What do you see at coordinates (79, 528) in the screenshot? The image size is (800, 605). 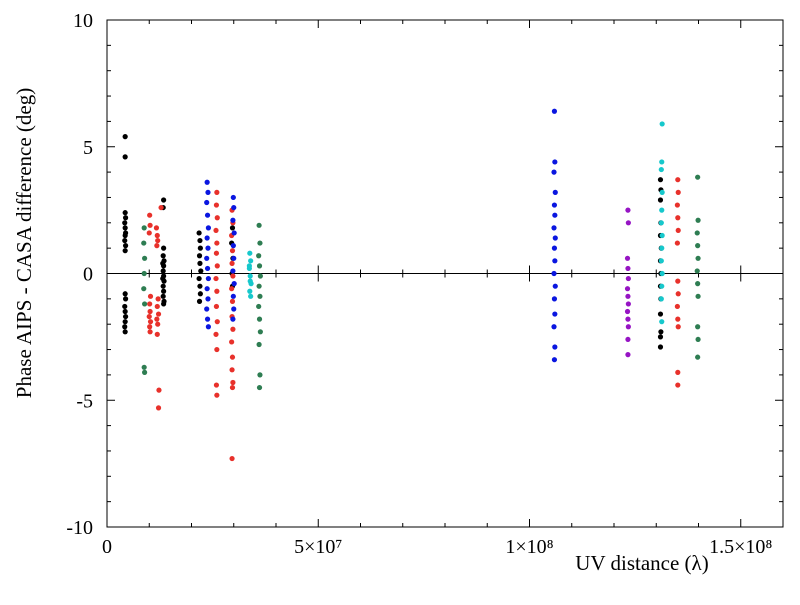 I see `y-tick-label: -10` at bounding box center [79, 528].